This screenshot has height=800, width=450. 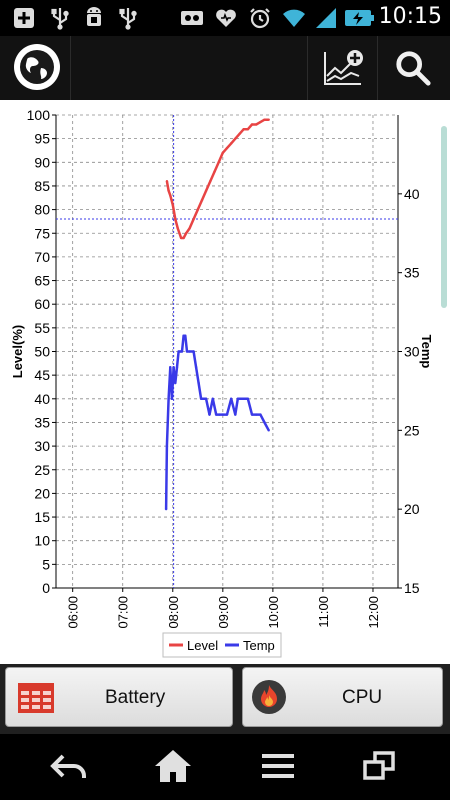 I want to click on tab-battery: Battery, so click(x=119, y=697).